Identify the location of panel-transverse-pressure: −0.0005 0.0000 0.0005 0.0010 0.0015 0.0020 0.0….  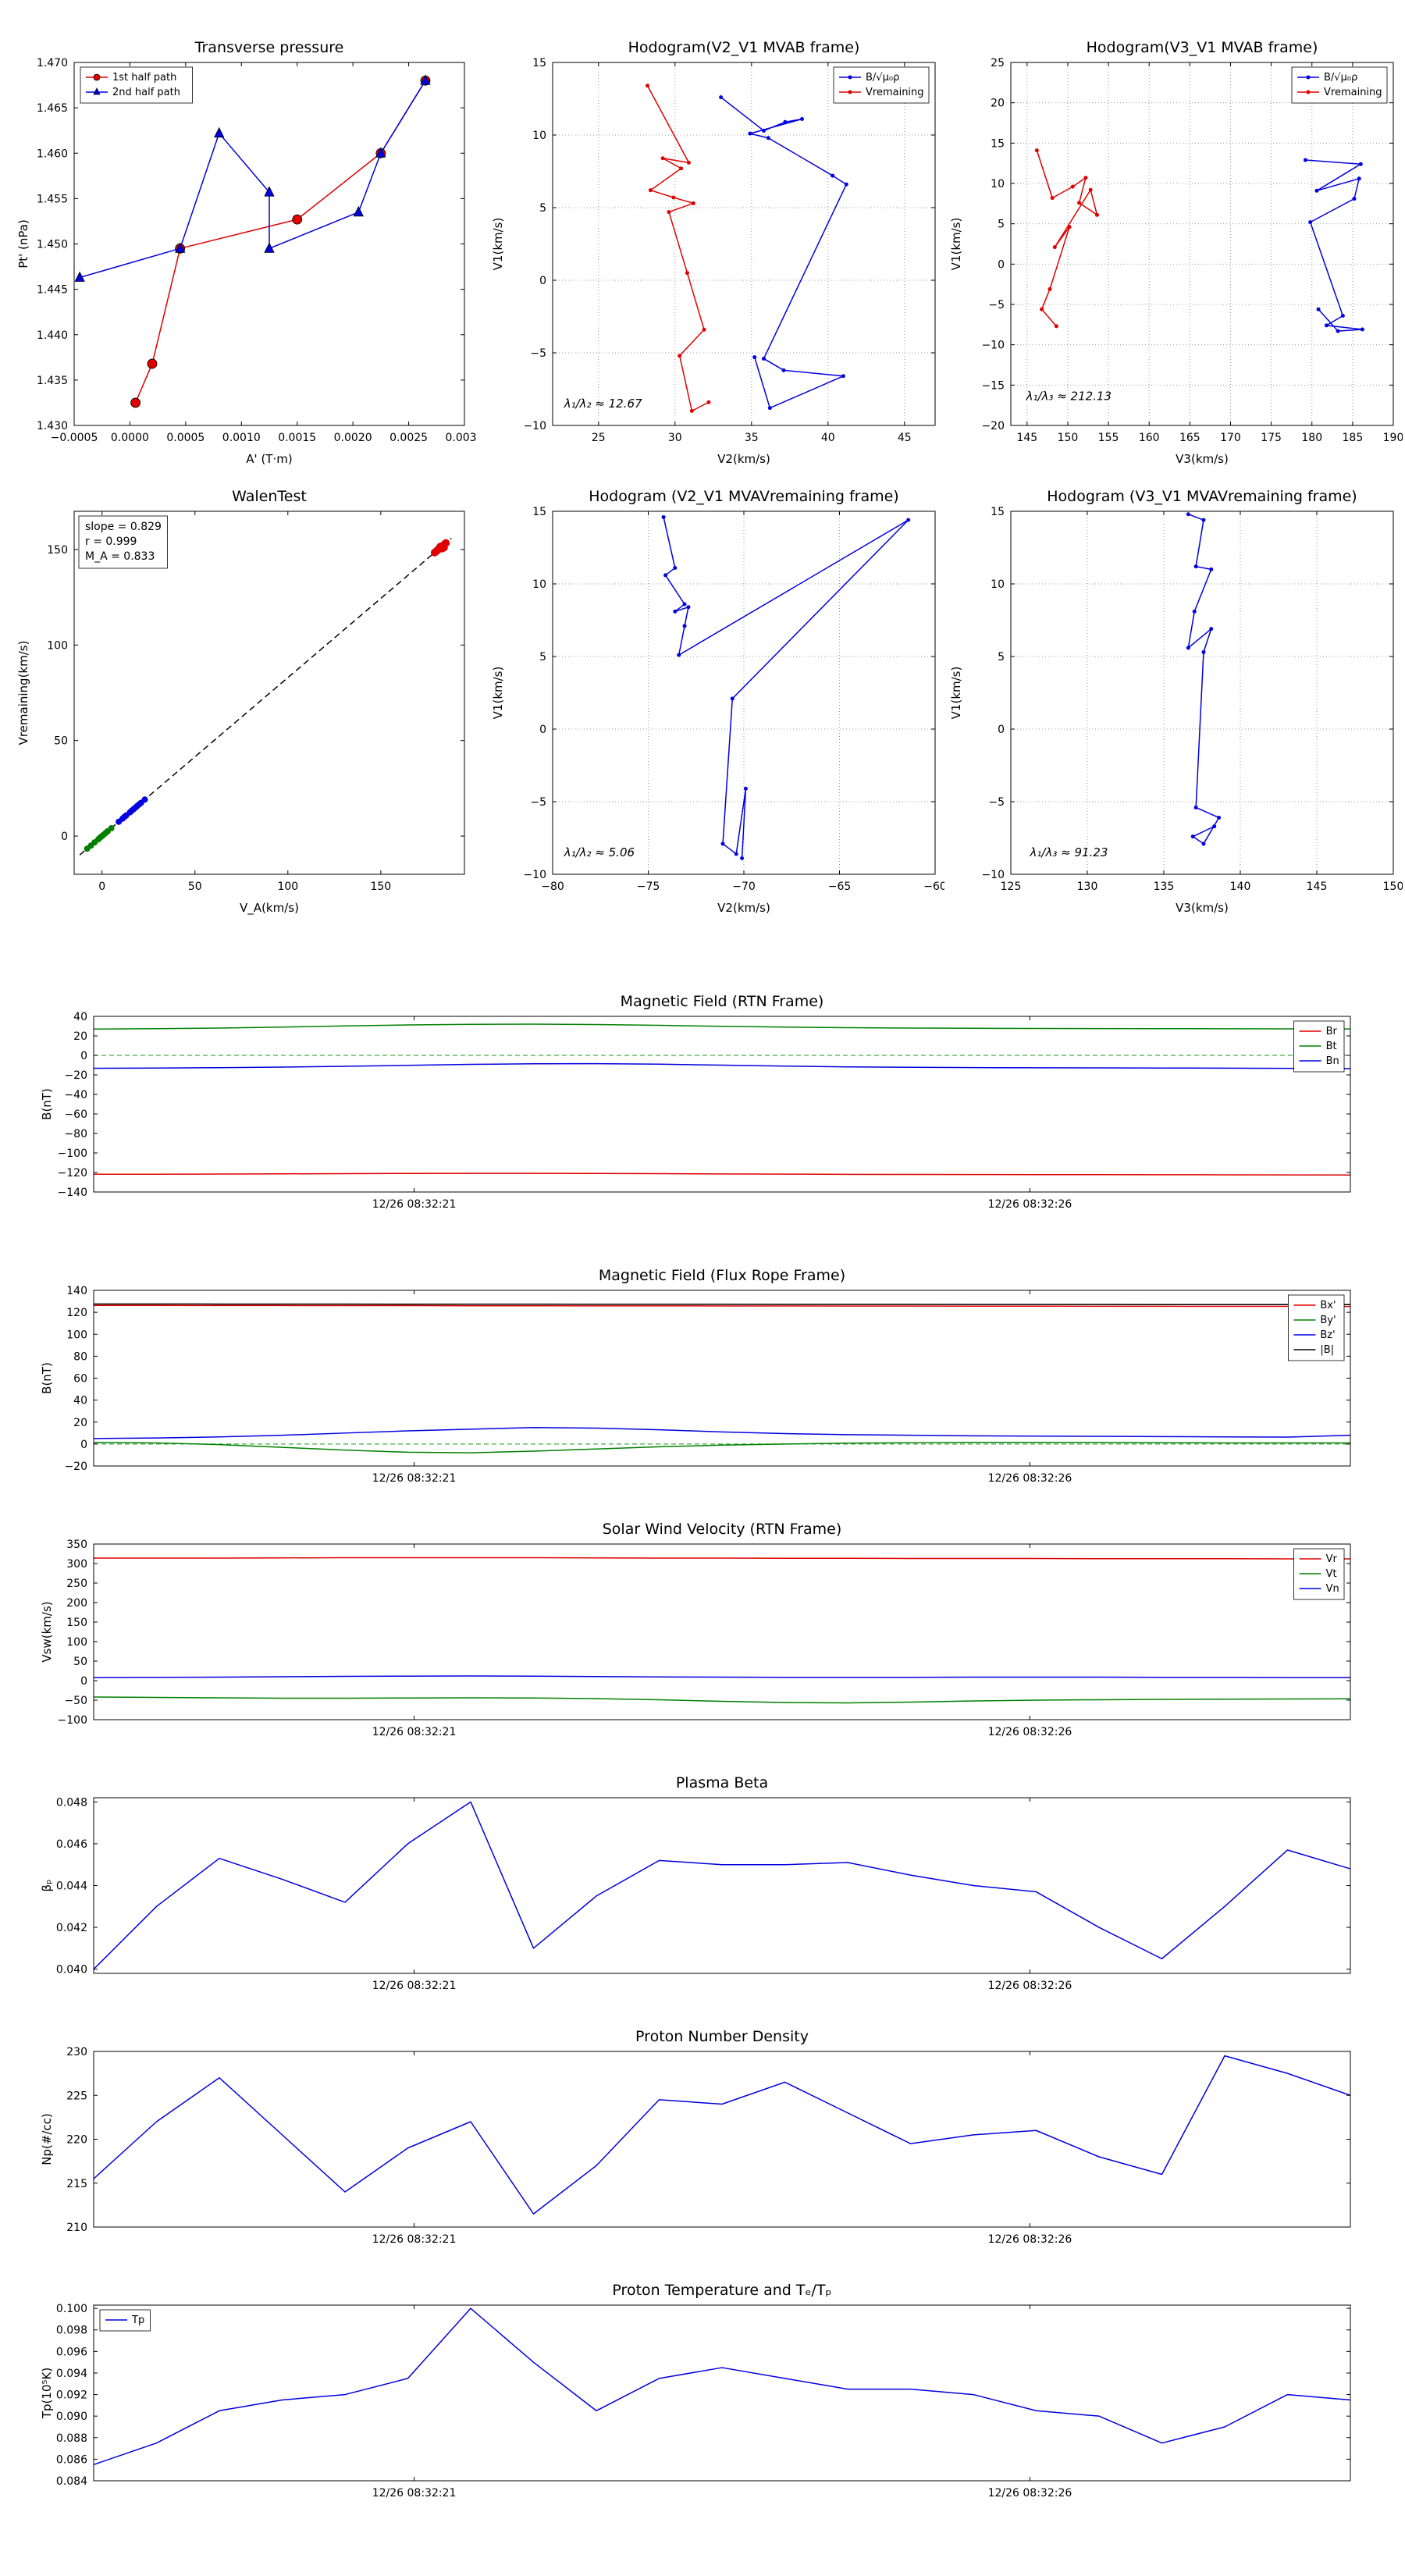
(246, 248).